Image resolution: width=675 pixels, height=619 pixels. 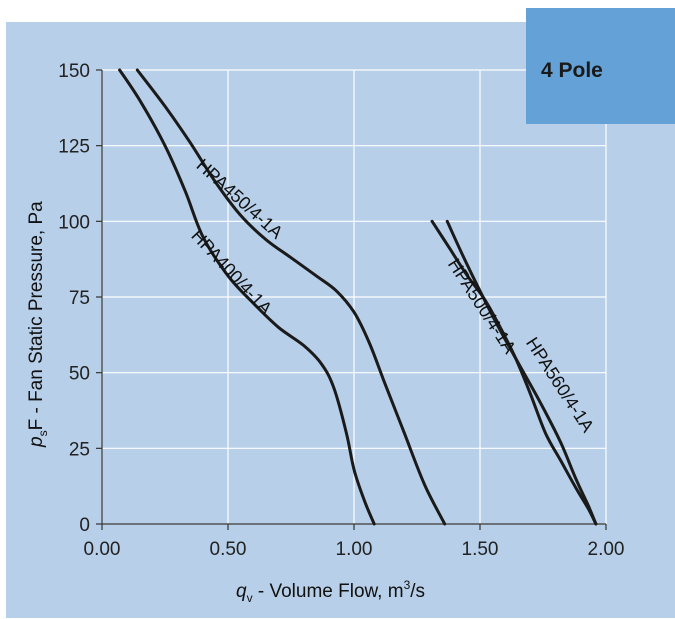 I want to click on pole-badge-label: 4 Pole, so click(x=572, y=70).